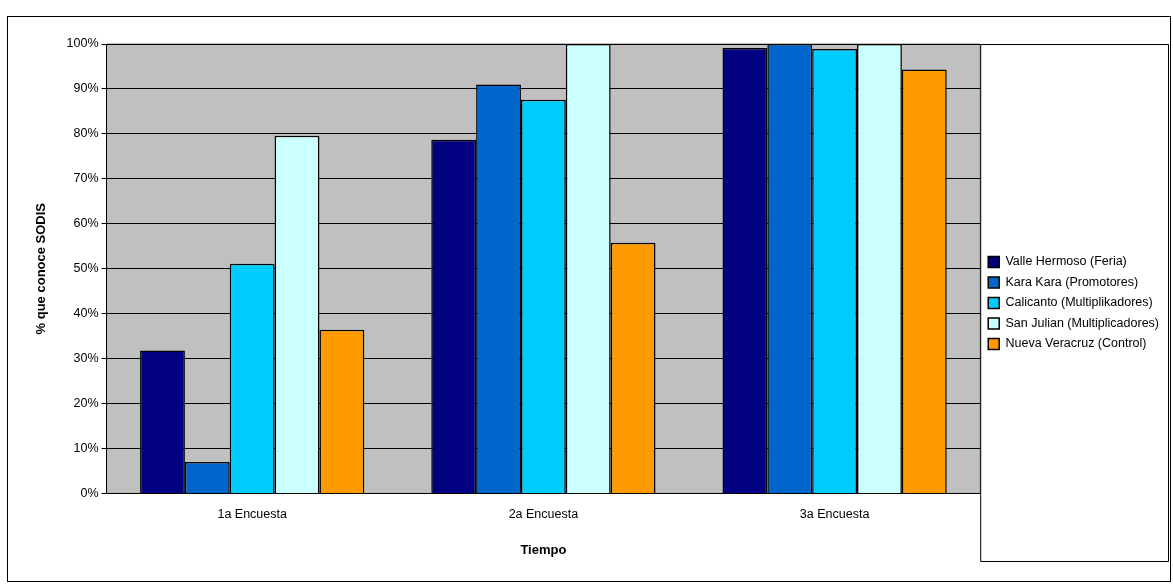 The width and height of the screenshot is (1173, 584). I want to click on y-tick-label: 80%, so click(86, 133).